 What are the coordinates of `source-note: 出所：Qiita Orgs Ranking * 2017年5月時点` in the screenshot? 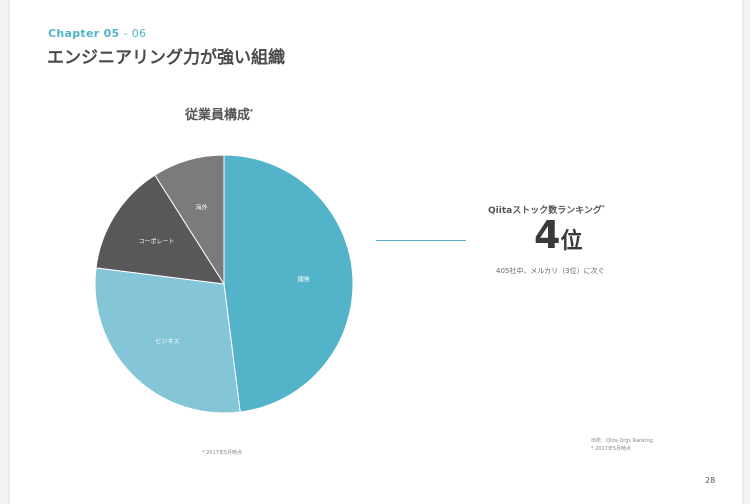 It's located at (622, 445).